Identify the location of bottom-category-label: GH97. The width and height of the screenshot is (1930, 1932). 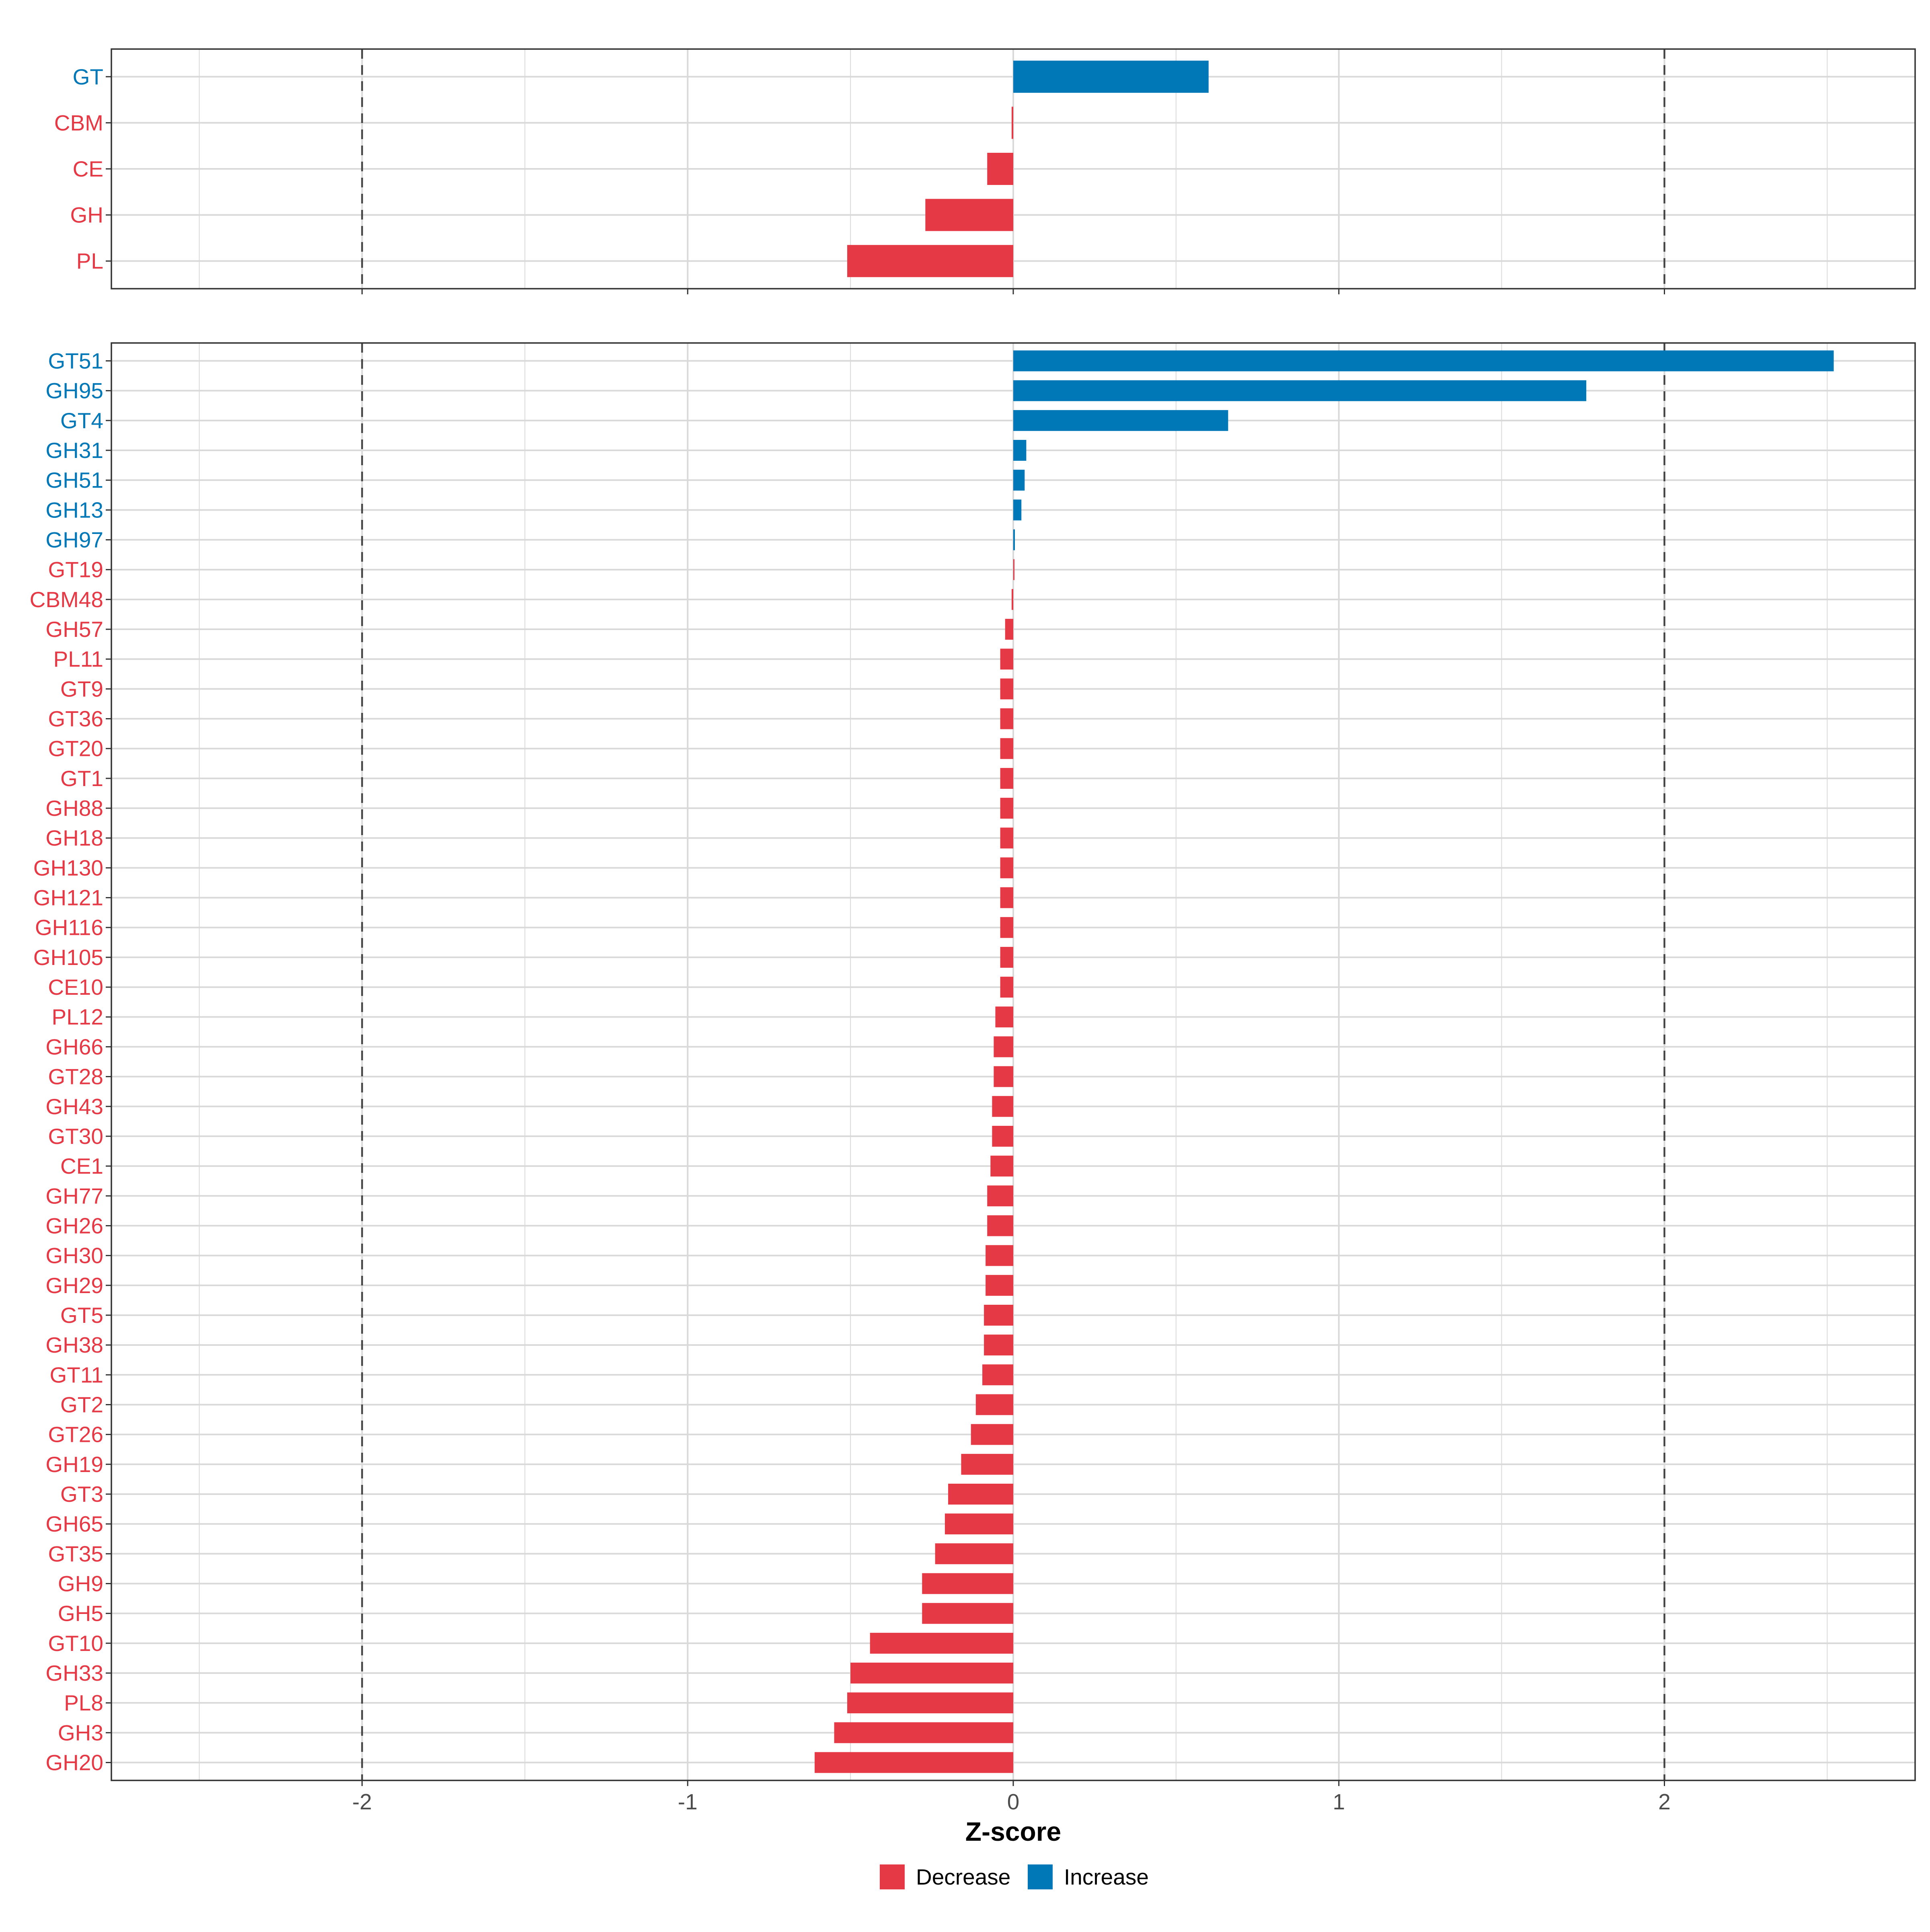
(74, 540).